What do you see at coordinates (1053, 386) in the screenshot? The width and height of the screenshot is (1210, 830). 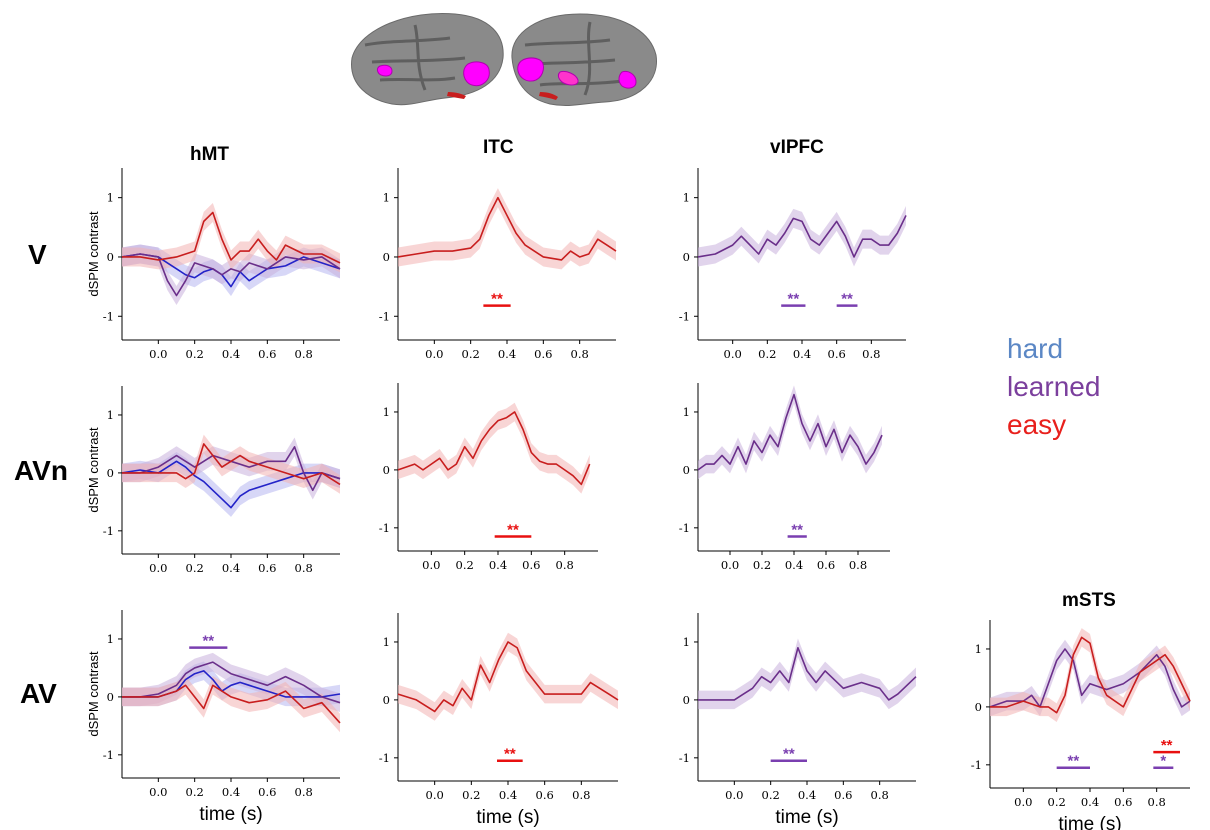 I see `legend-learned: learned` at bounding box center [1053, 386].